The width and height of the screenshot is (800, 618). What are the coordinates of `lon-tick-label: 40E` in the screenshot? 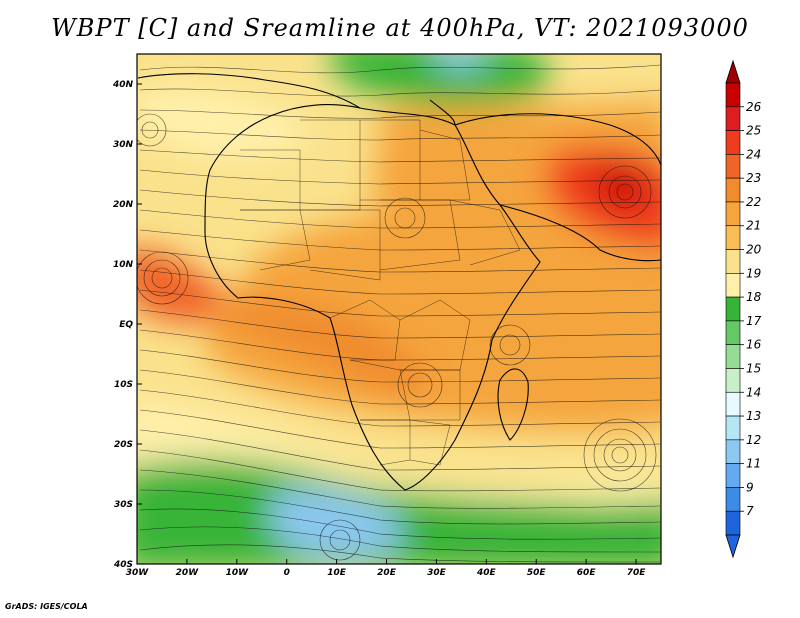 It's located at (486, 573).